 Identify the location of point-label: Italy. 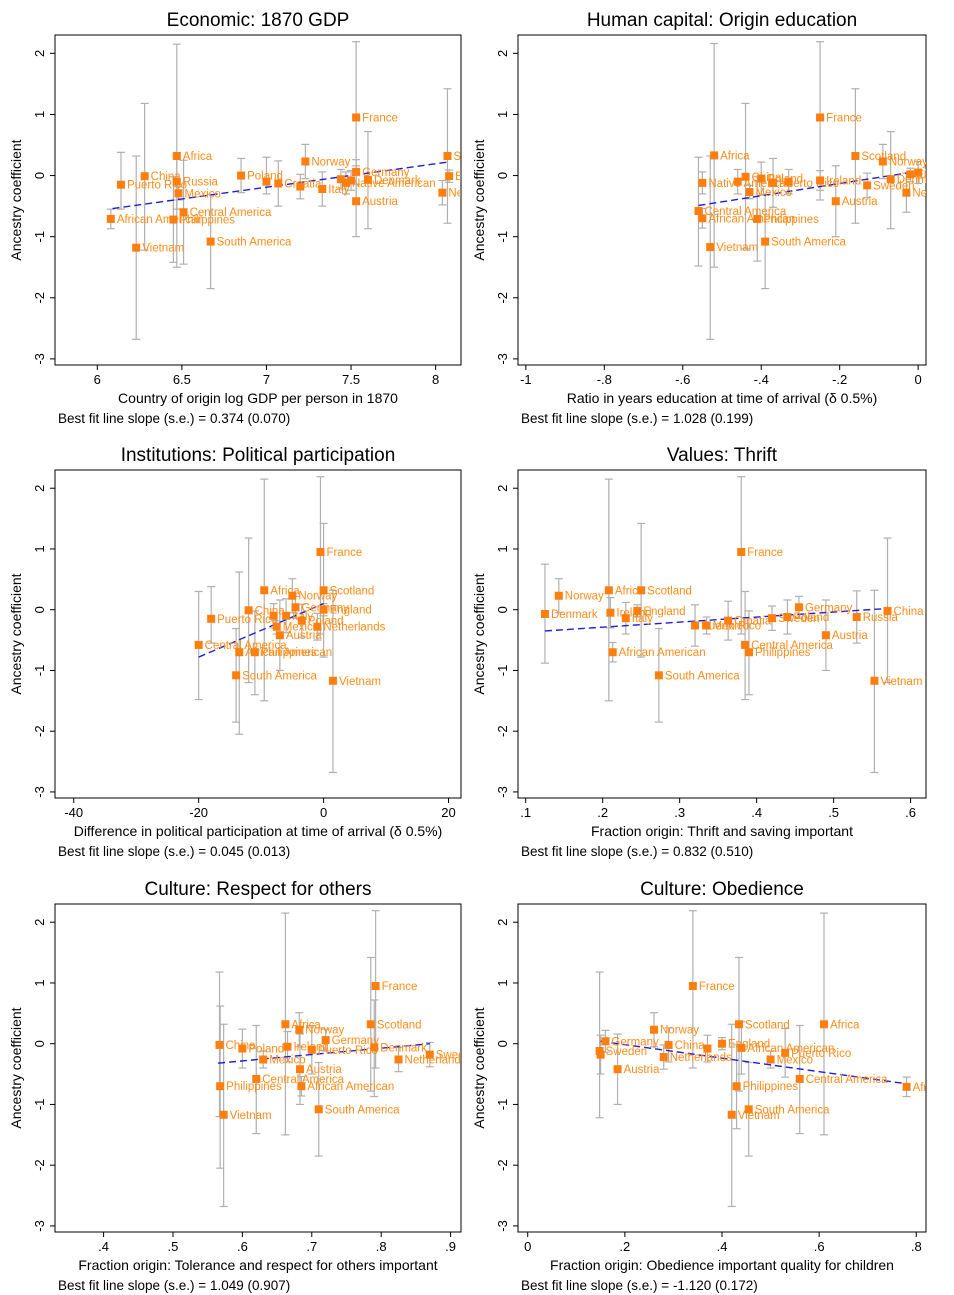
(338, 190).